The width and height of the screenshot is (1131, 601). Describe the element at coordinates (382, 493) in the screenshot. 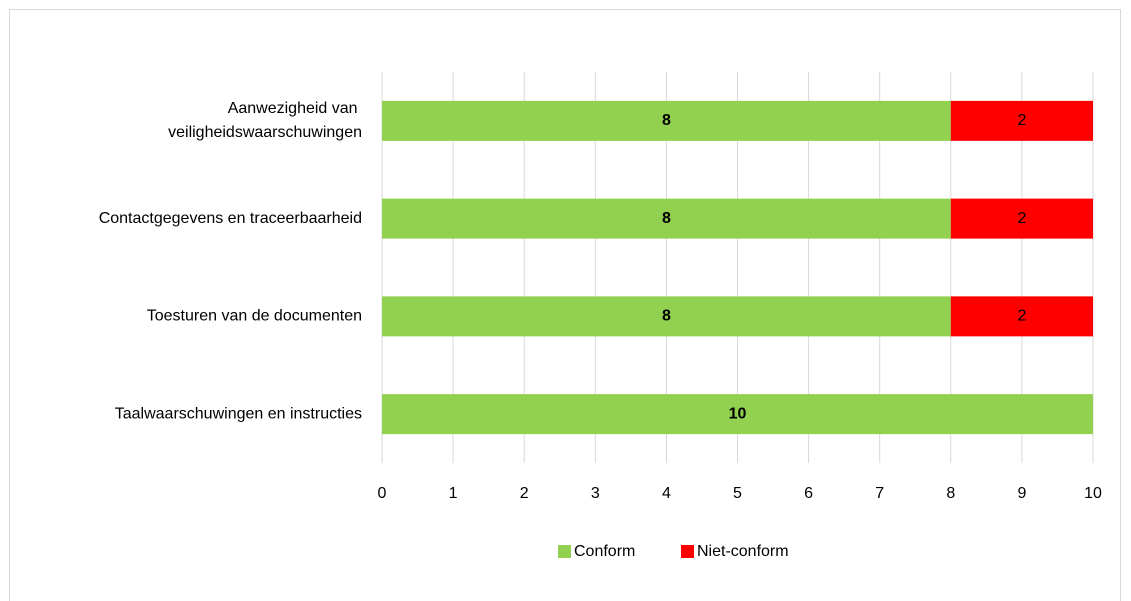

I see `x-tick-label: 0` at that location.